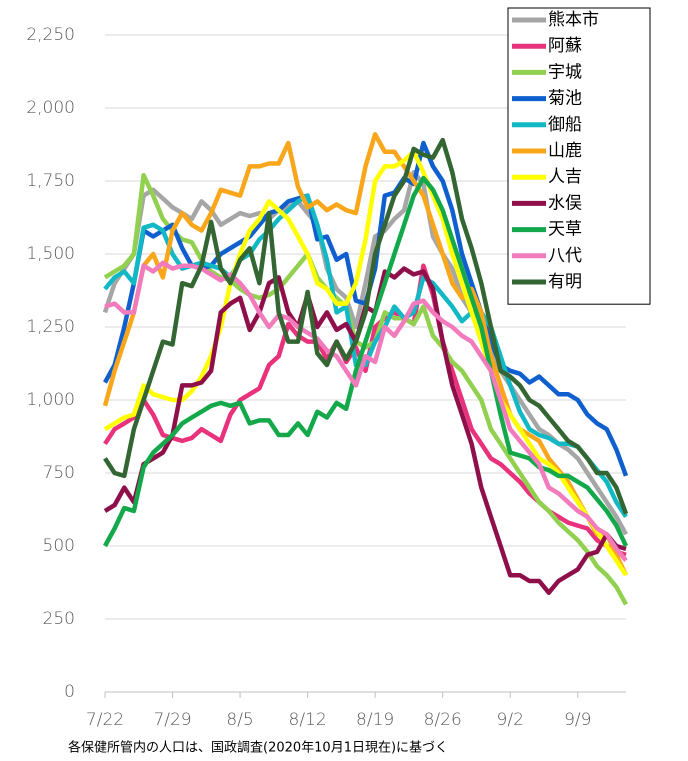 This screenshot has height=761, width=688. Describe the element at coordinates (172, 720) in the screenshot. I see `x-tick-label: 7/29` at that location.